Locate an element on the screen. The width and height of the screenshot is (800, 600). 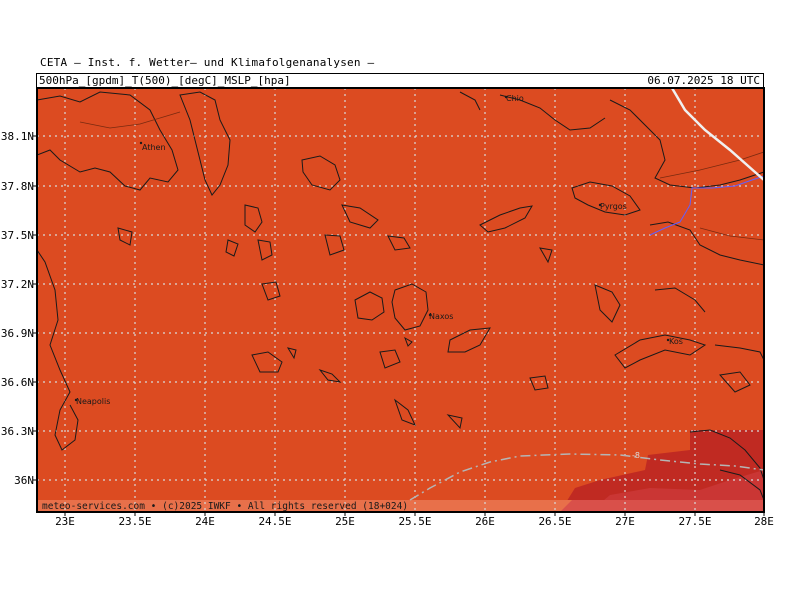
place-neapolis: Neapolis is located at coordinates (93, 401).